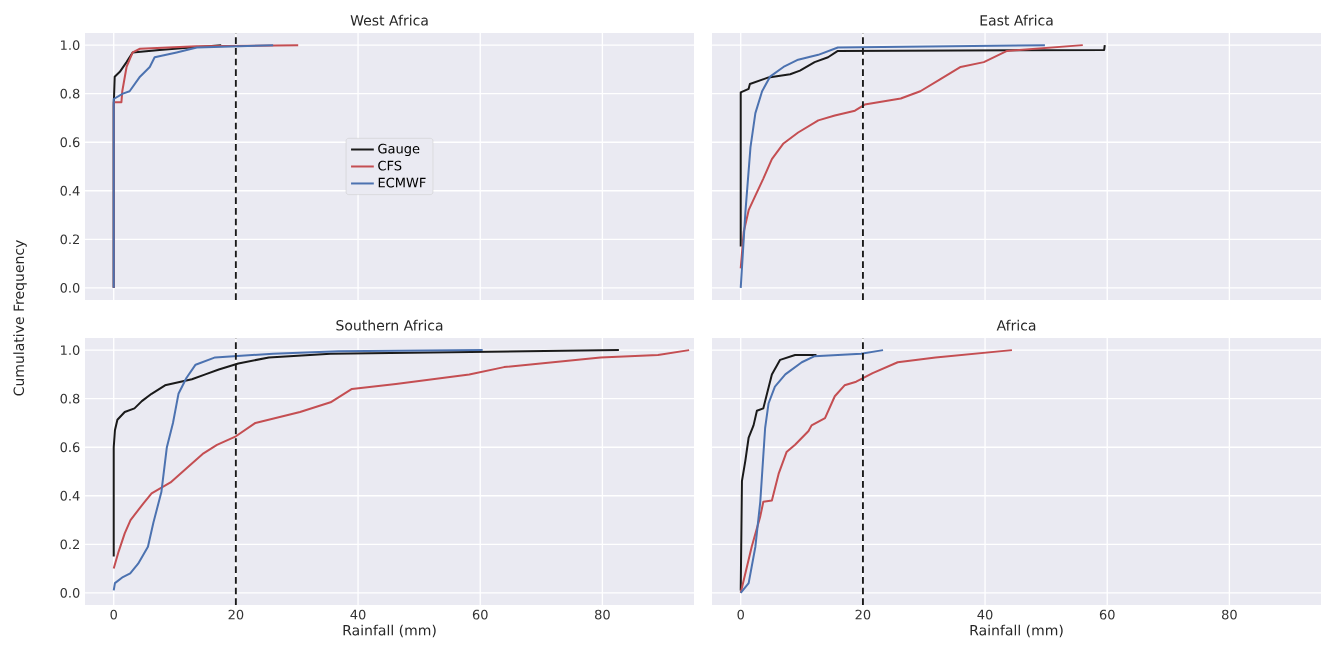 The image size is (1323, 652). Describe the element at coordinates (390, 165) in the screenshot. I see `legend-label: CFS` at that location.